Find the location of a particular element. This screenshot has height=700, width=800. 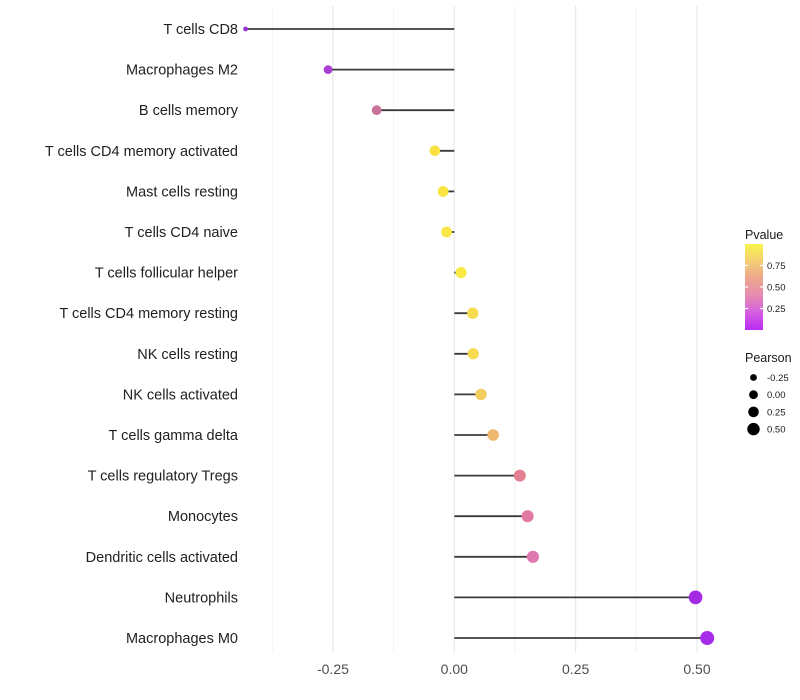

x-axis-tick-label: 0.00 is located at coordinates (454, 669).